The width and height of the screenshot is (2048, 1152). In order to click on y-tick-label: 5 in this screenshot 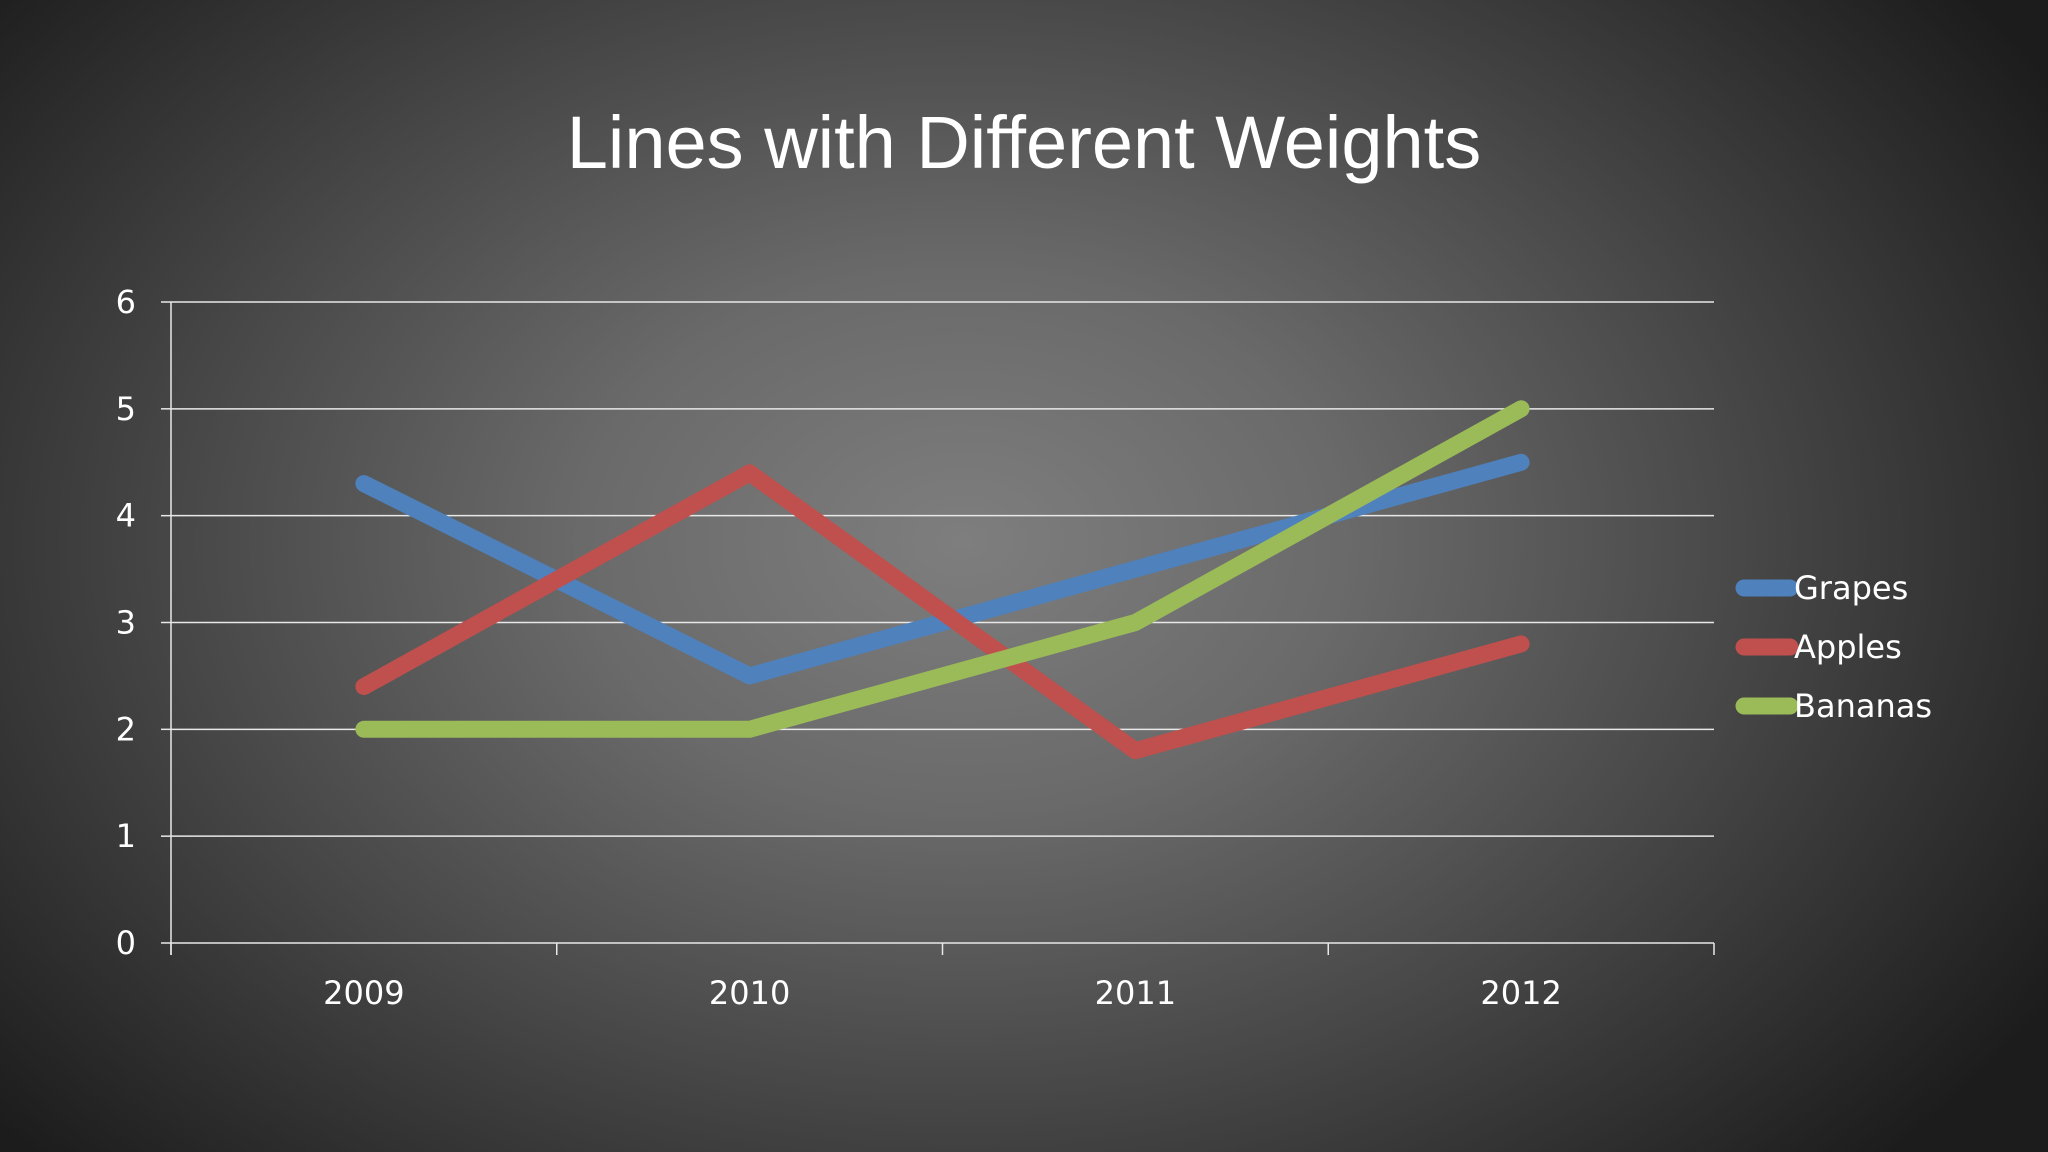, I will do `click(126, 409)`.